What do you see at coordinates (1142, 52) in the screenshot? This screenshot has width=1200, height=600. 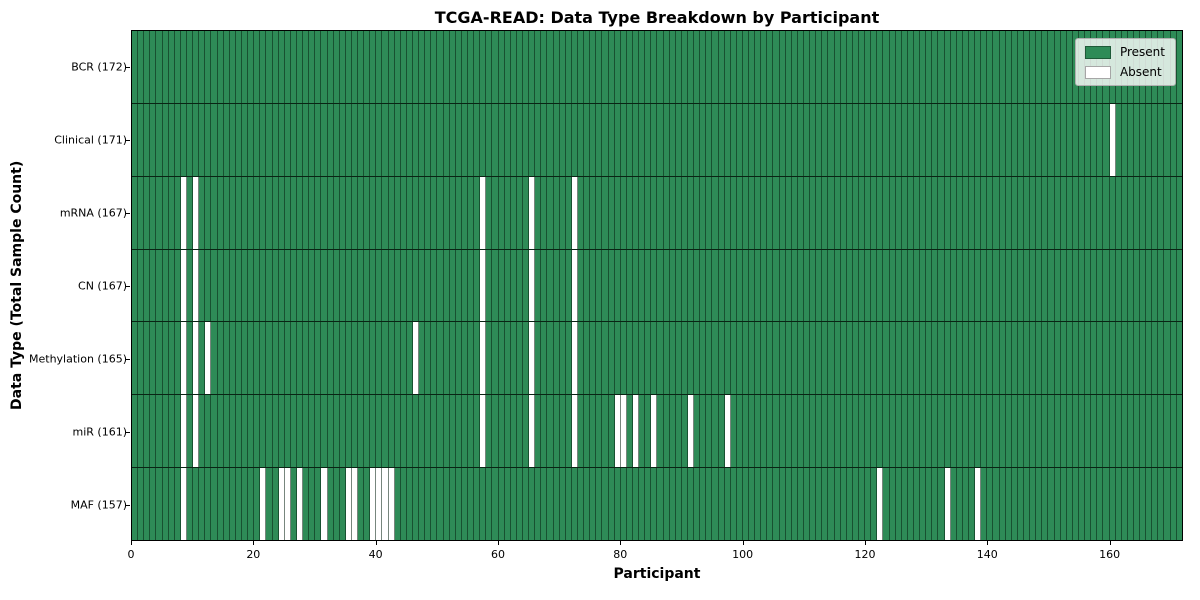 I see `legend-label-present: Present` at bounding box center [1142, 52].